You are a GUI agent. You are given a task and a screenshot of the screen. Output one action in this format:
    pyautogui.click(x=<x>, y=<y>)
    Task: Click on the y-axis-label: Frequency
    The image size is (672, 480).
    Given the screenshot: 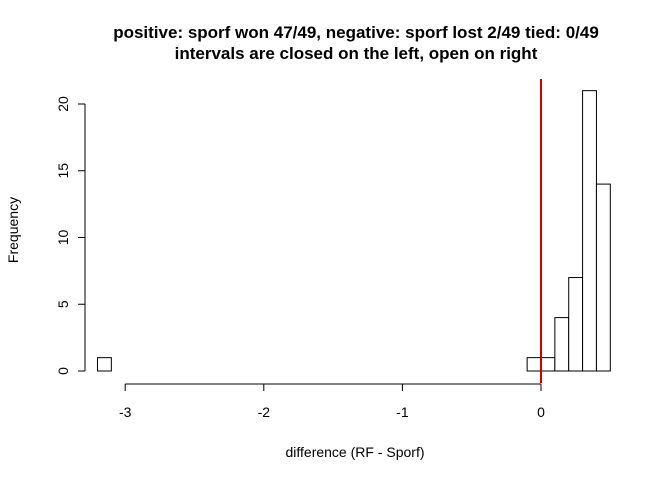 What is the action you would take?
    pyautogui.click(x=13, y=230)
    